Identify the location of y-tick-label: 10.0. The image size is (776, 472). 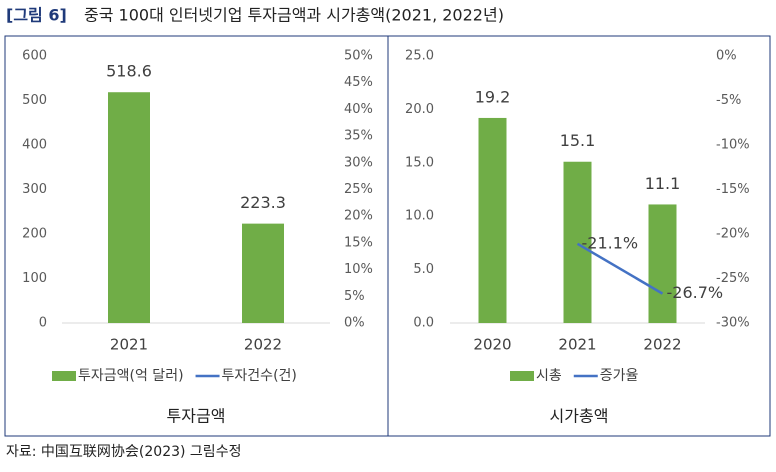
(419, 216).